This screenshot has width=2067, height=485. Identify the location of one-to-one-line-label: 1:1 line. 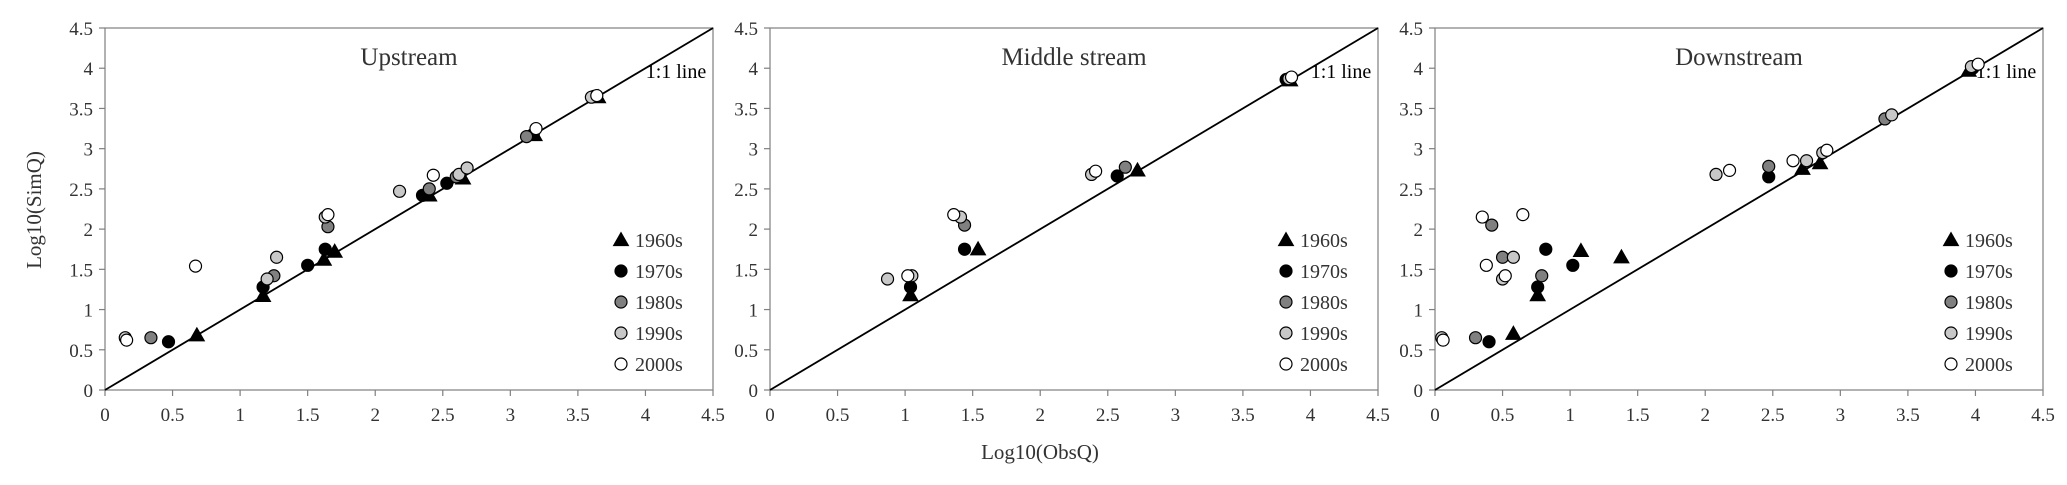
(676, 72).